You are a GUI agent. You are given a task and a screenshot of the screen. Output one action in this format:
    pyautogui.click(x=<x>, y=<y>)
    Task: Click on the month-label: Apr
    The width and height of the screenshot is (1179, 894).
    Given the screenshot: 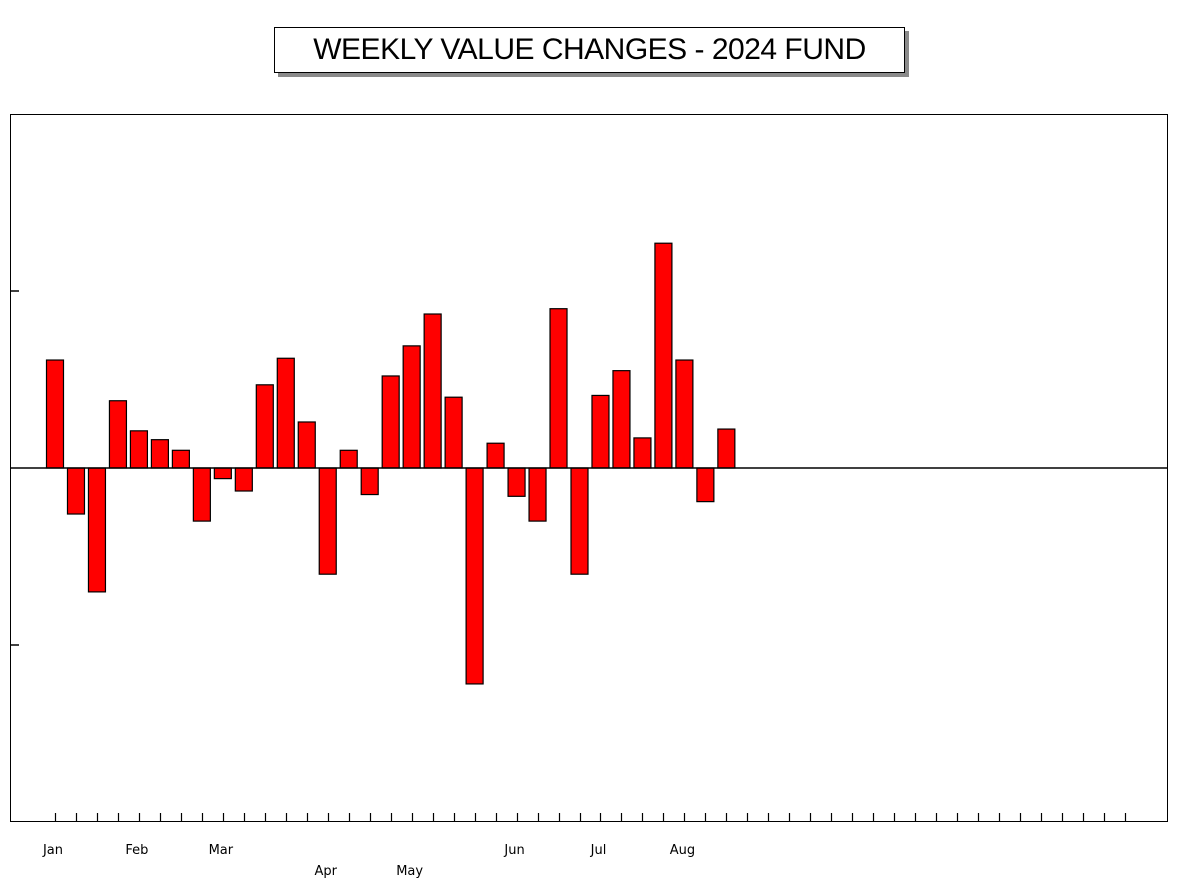 What is the action you would take?
    pyautogui.click(x=325, y=871)
    